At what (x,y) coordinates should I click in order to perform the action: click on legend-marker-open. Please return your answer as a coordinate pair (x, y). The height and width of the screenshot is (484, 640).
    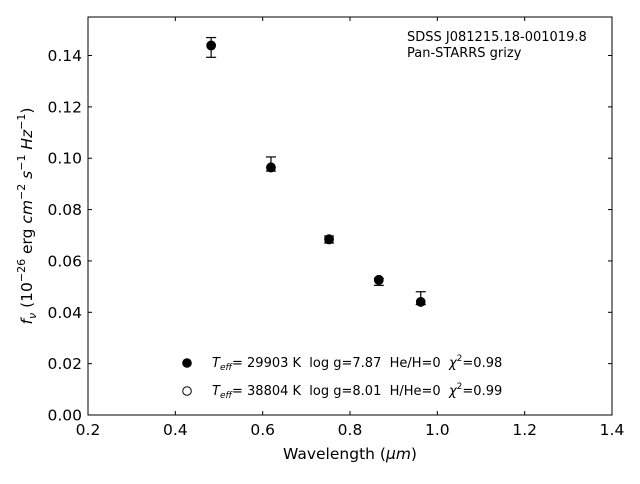
    Looking at the image, I should click on (187, 391).